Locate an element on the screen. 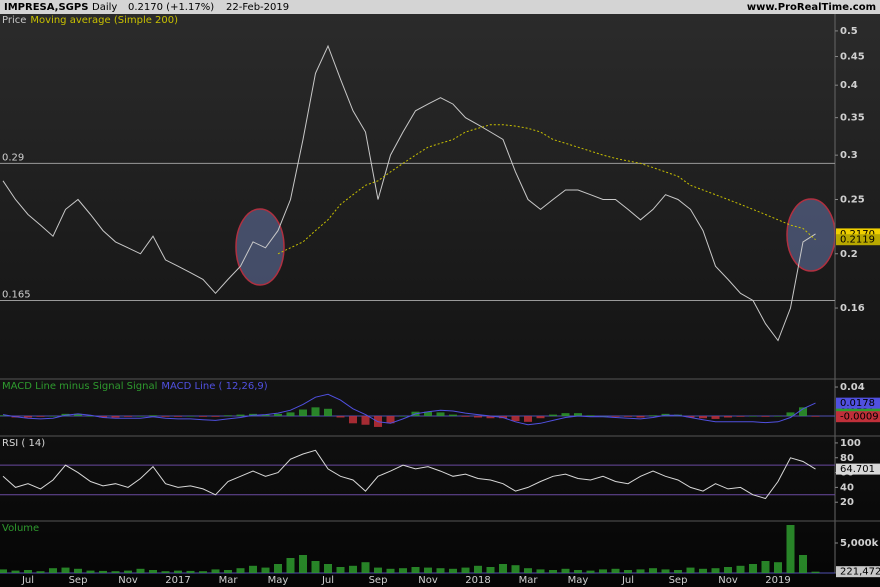  y-tick-label: 0.2 is located at coordinates (849, 254).